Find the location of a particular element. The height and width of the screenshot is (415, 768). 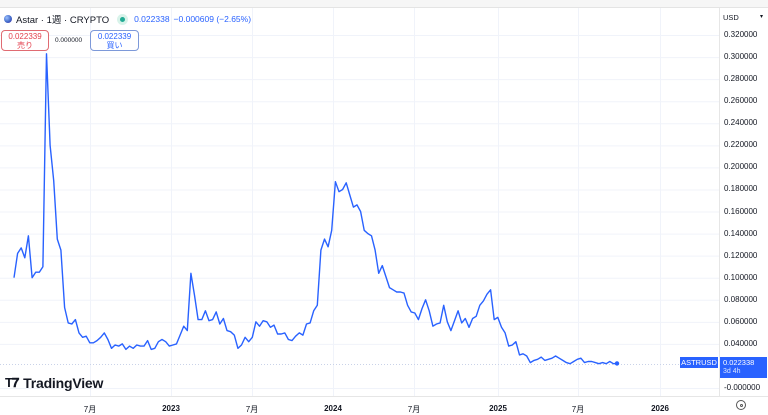

last-price-dot is located at coordinates (617, 363).